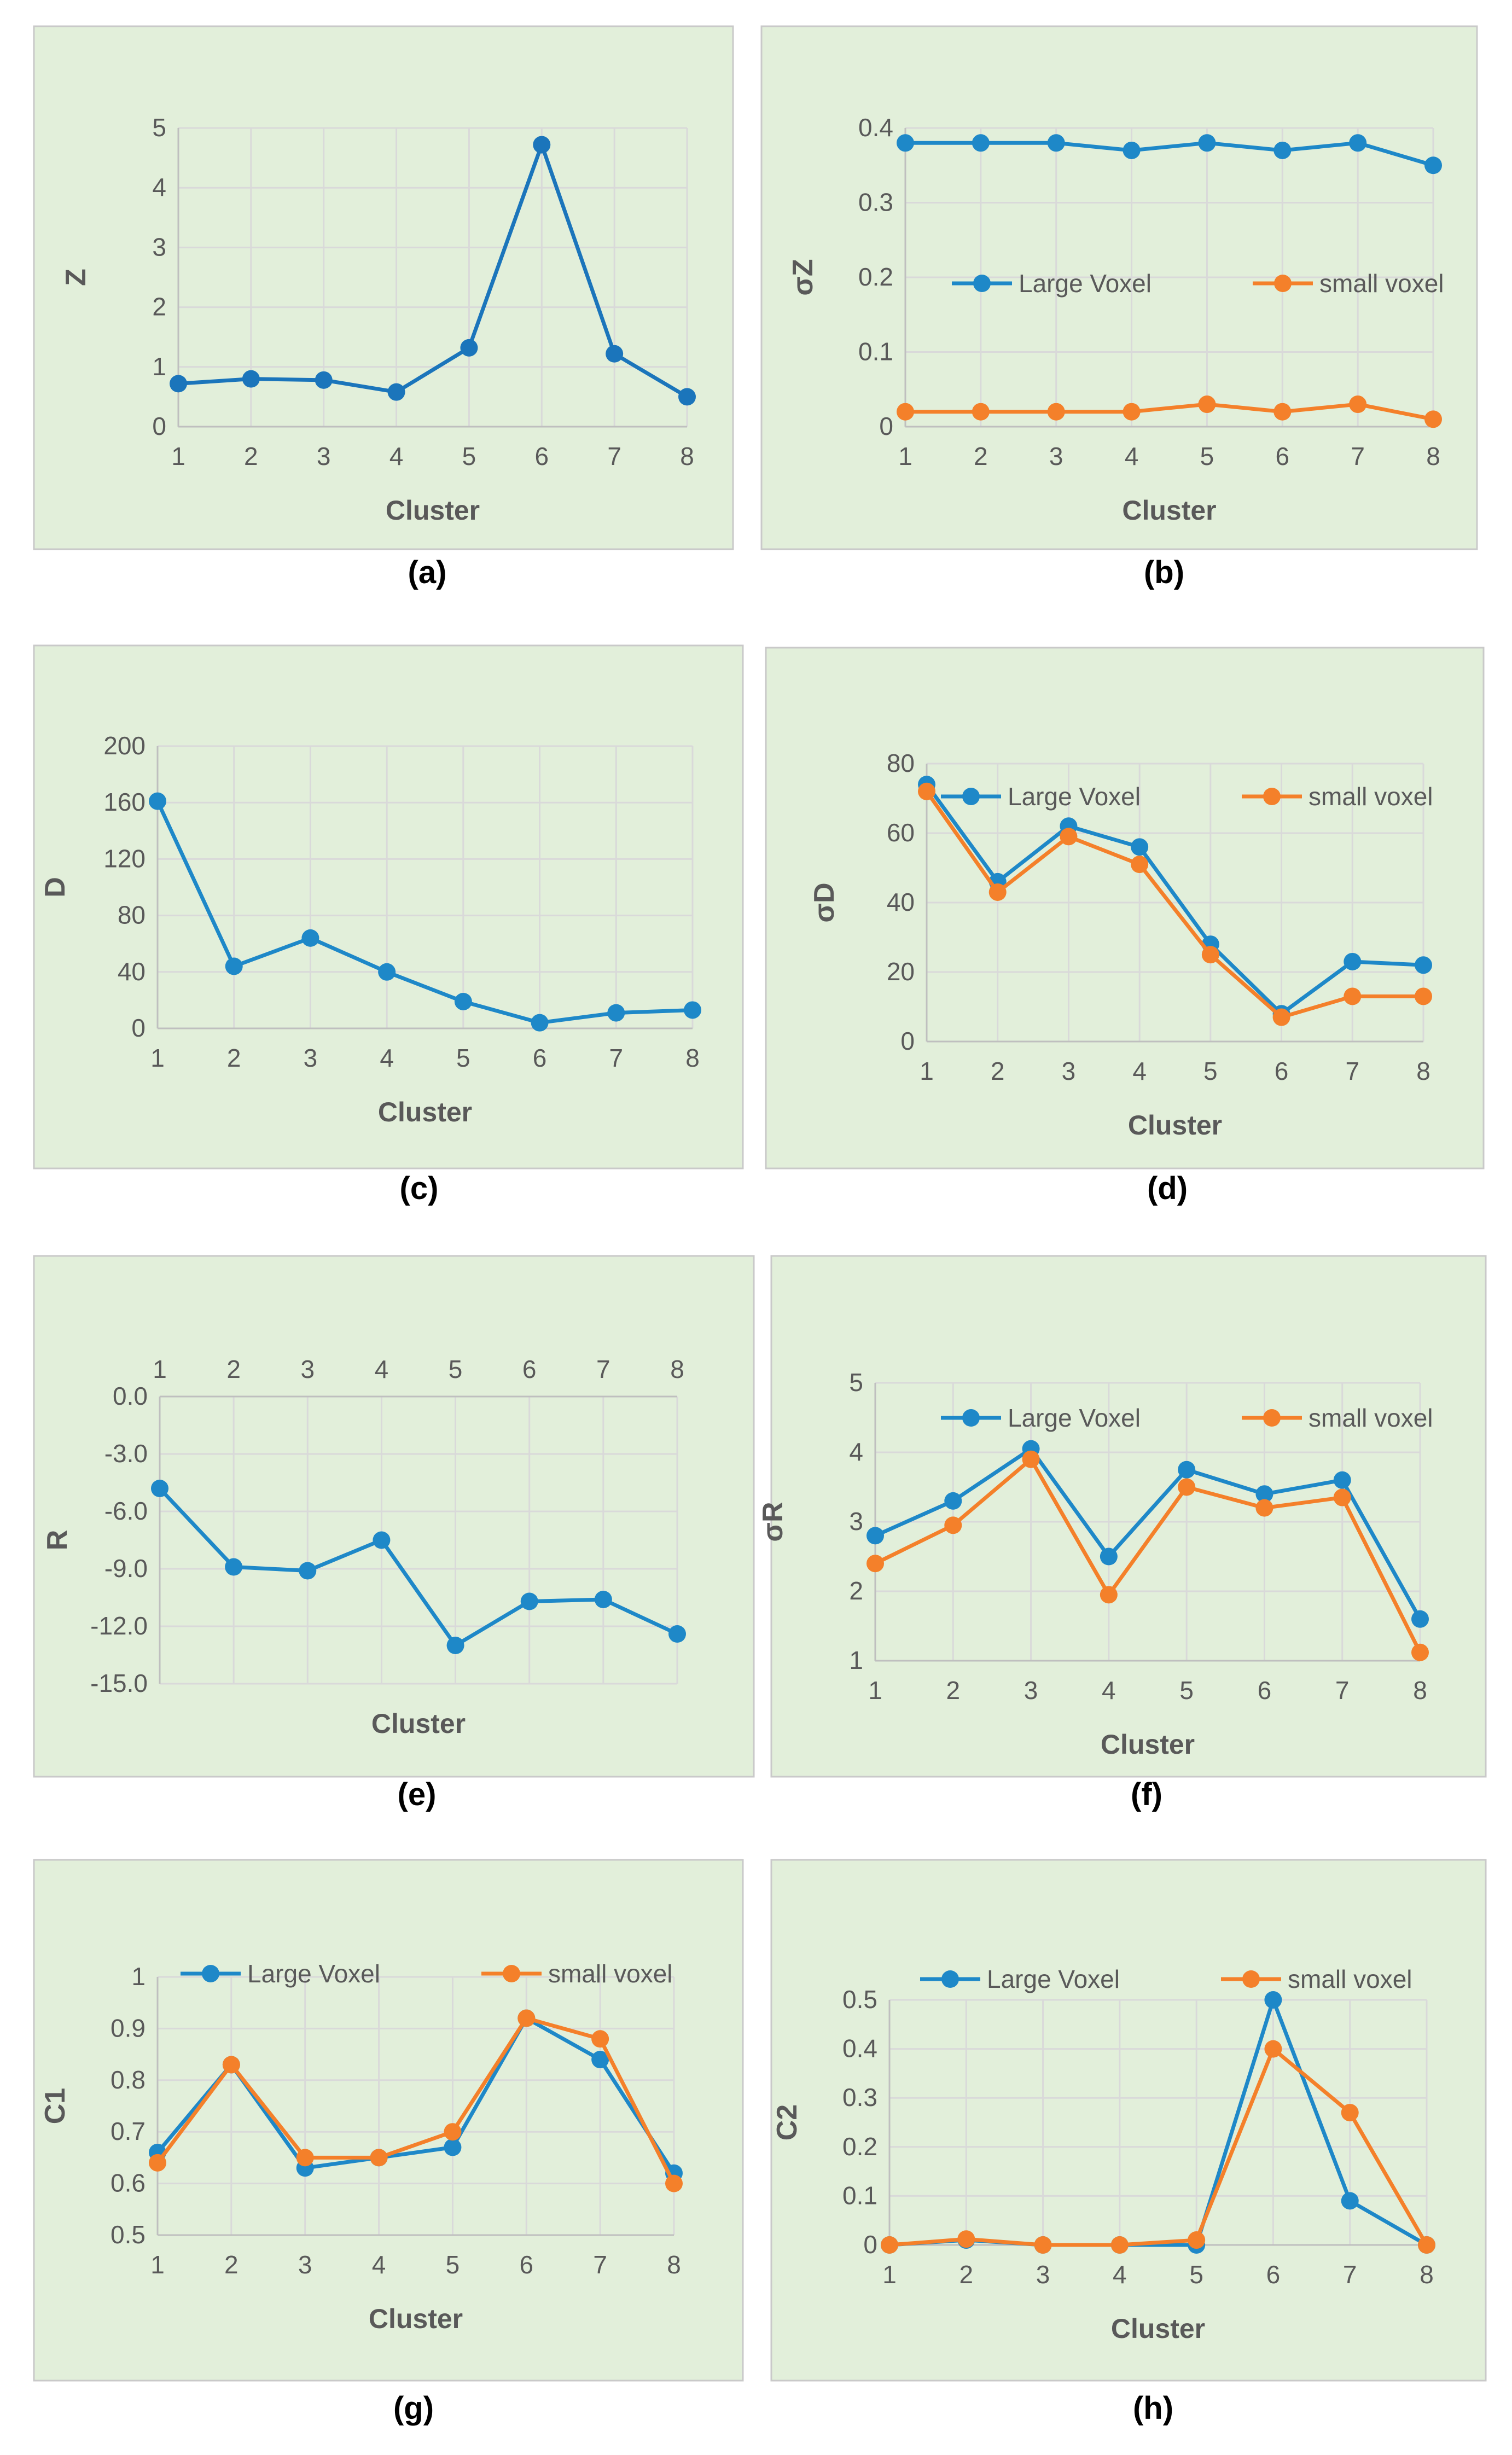 The width and height of the screenshot is (1512, 2455). I want to click on y-tick-label: 0.5, so click(128, 2234).